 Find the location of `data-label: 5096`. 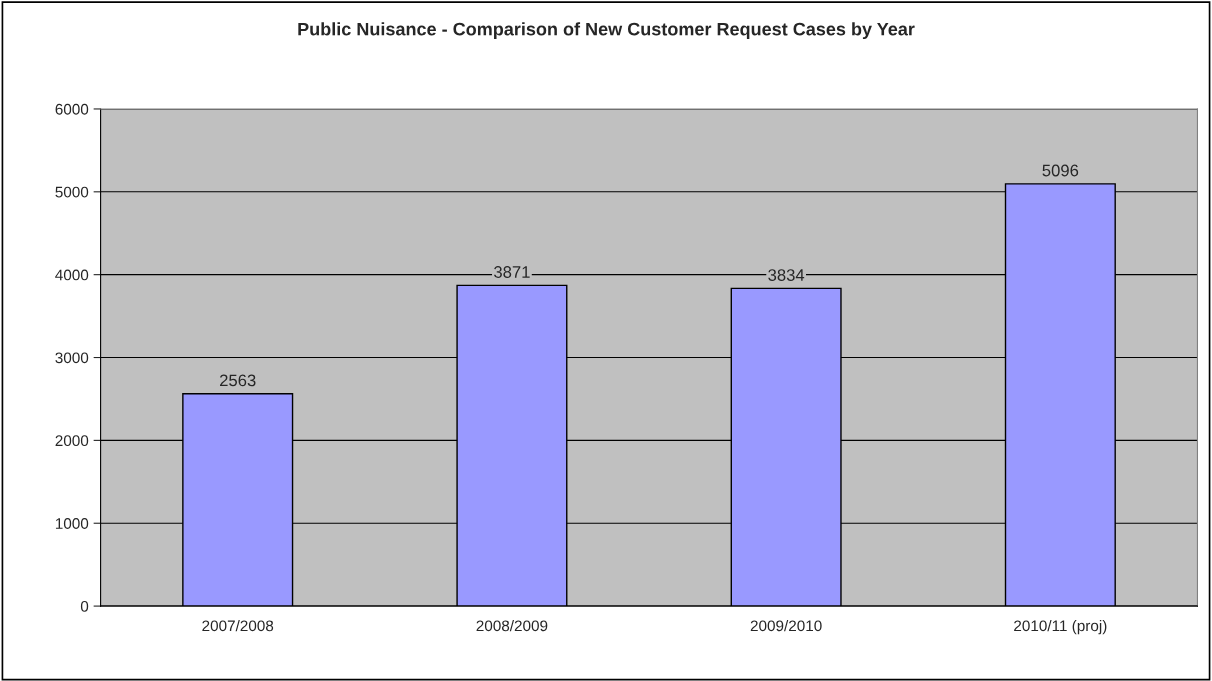

data-label: 5096 is located at coordinates (1060, 170).